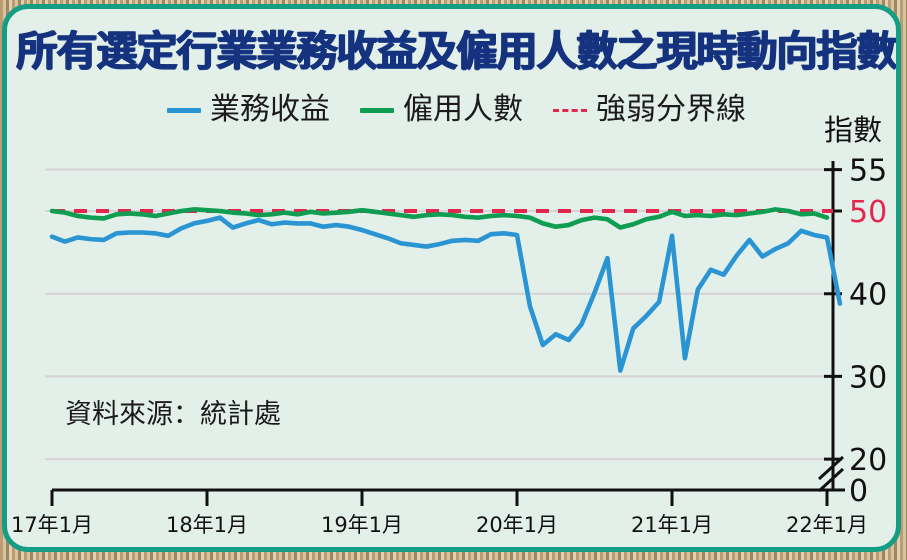 The width and height of the screenshot is (907, 560). Describe the element at coordinates (173, 414) in the screenshot. I see `source-note: 資料來源：統計處` at that location.